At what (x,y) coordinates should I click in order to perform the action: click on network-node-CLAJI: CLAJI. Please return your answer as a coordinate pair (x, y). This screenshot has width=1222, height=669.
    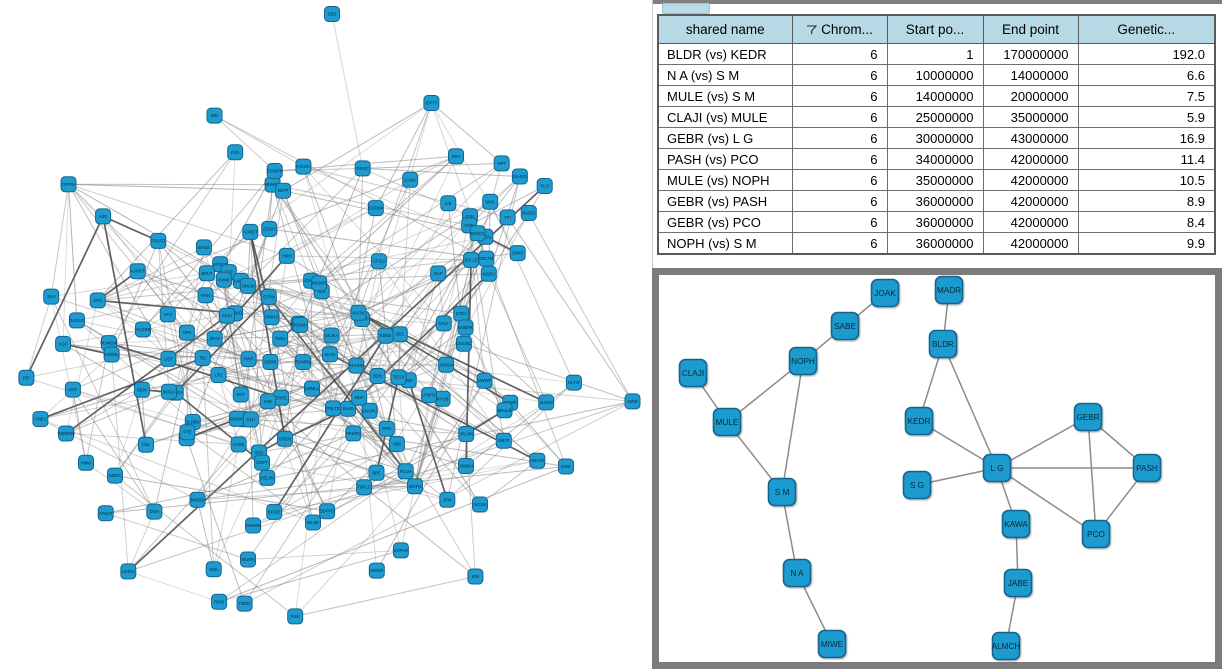
    Looking at the image, I should click on (693, 373).